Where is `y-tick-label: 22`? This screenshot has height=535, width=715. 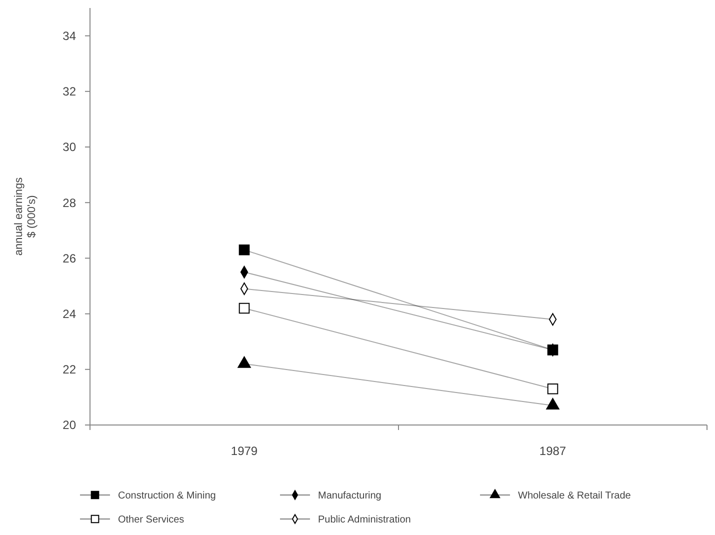 y-tick-label: 22 is located at coordinates (69, 369).